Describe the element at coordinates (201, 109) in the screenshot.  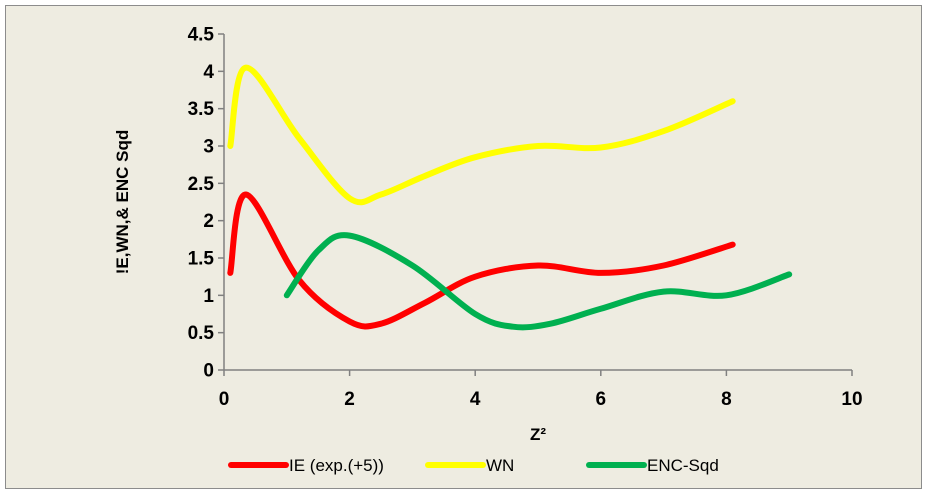
I see `y-tick-label: 3.5` at that location.